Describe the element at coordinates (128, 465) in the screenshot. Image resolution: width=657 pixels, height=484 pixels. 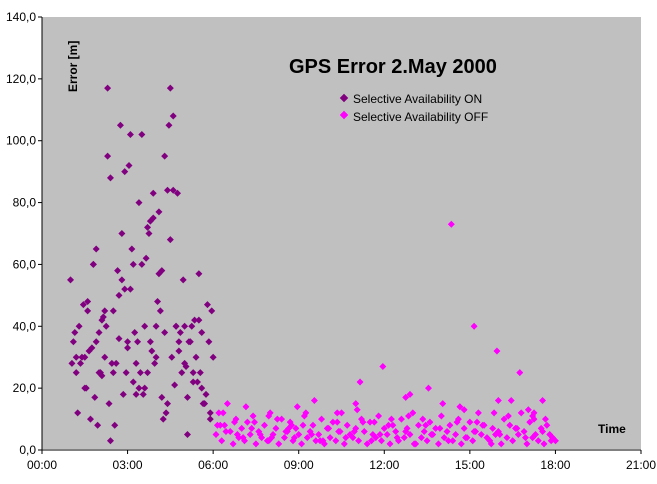
I see `x-tick-label: 03:00` at that location.